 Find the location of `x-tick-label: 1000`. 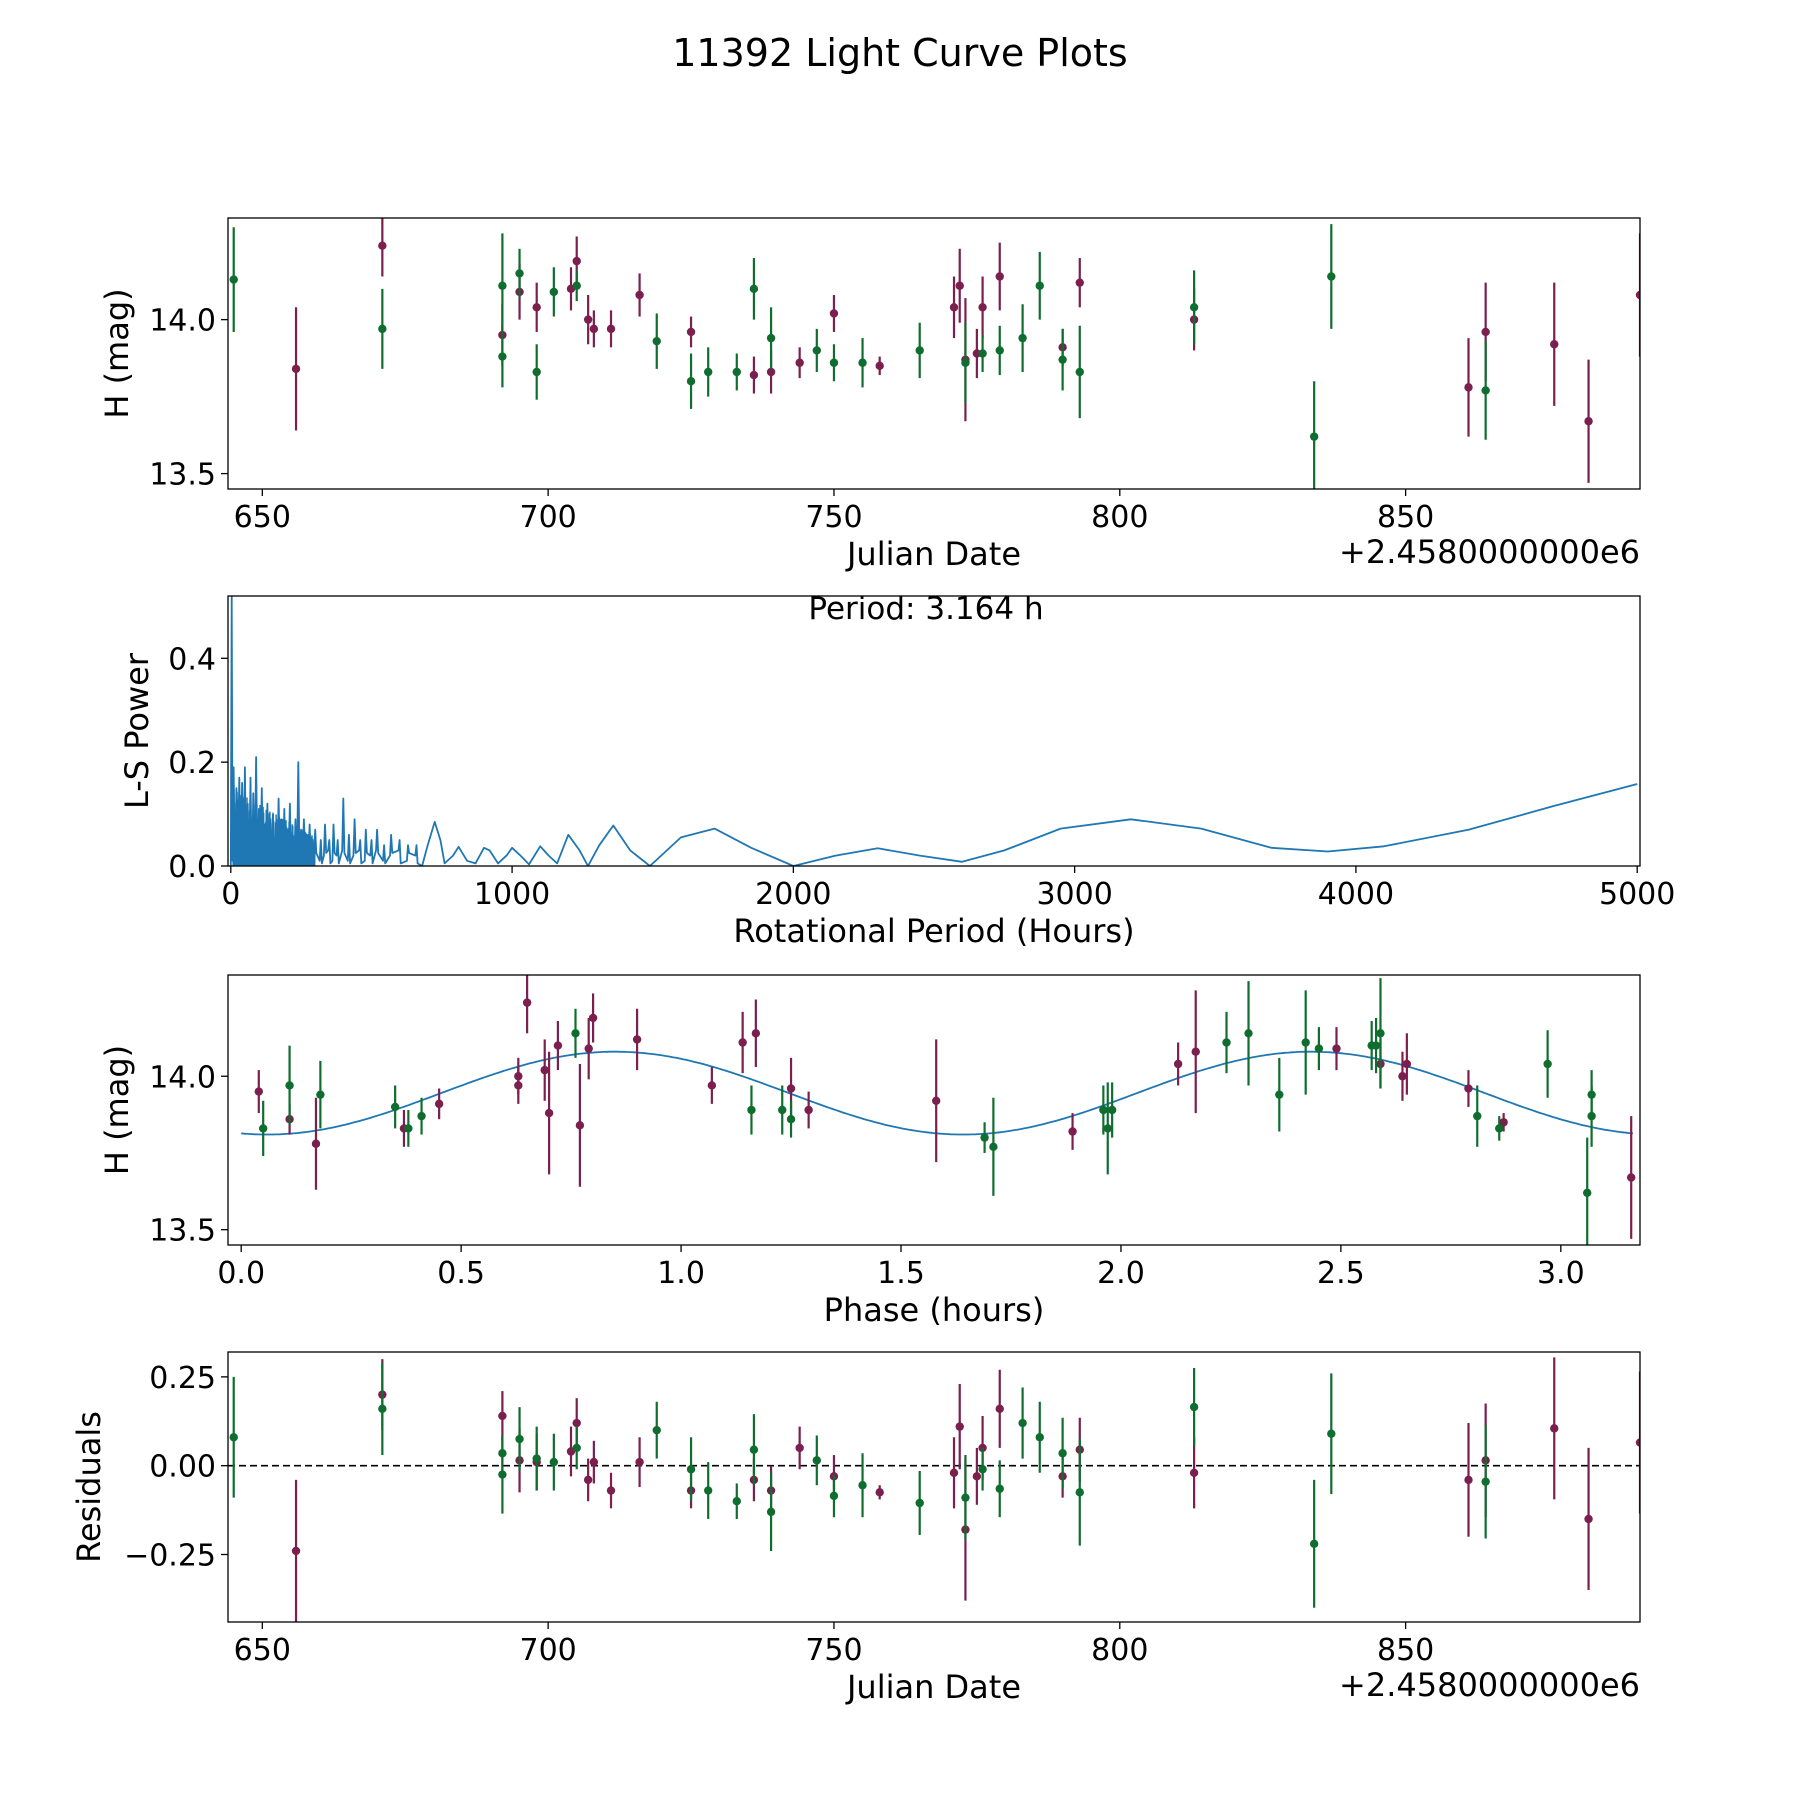

x-tick-label: 1000 is located at coordinates (512, 894).